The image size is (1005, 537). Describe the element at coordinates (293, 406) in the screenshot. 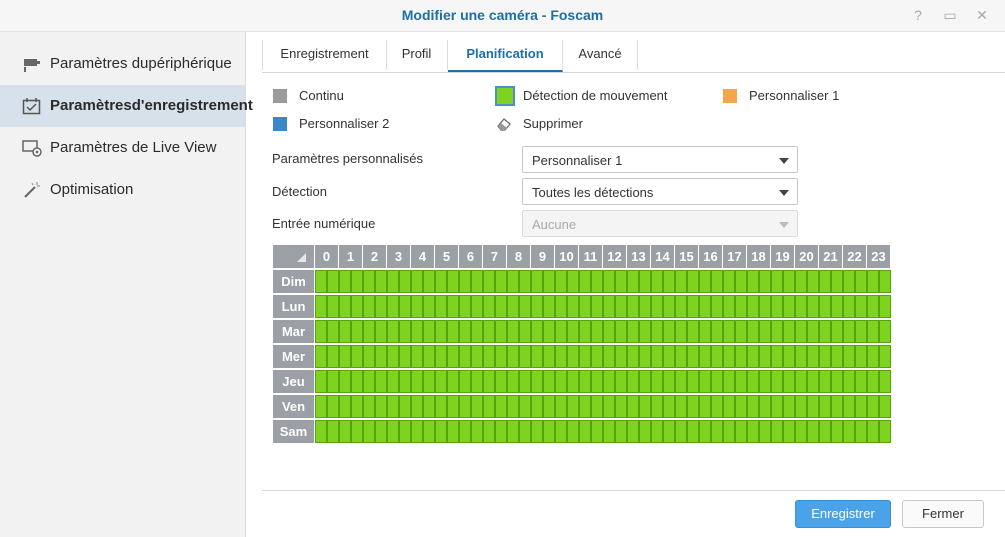

I see `day-header: Ven` at that location.